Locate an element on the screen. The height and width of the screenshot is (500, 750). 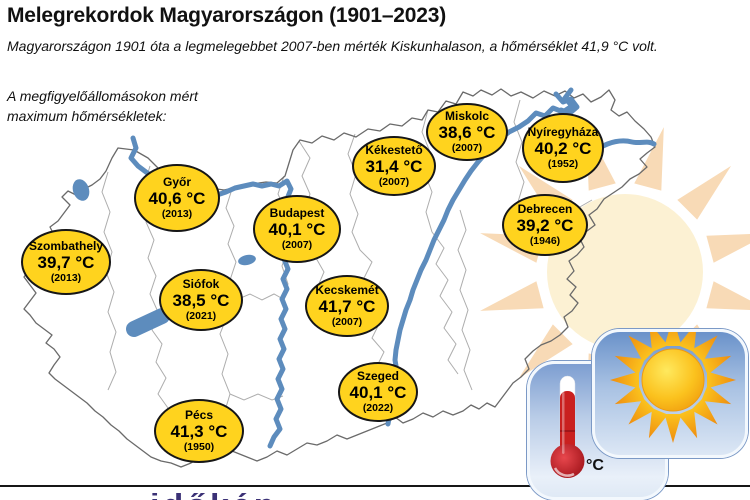
station-miskolc: Miskolc 38,6 °C (2007) is located at coordinates (467, 132).